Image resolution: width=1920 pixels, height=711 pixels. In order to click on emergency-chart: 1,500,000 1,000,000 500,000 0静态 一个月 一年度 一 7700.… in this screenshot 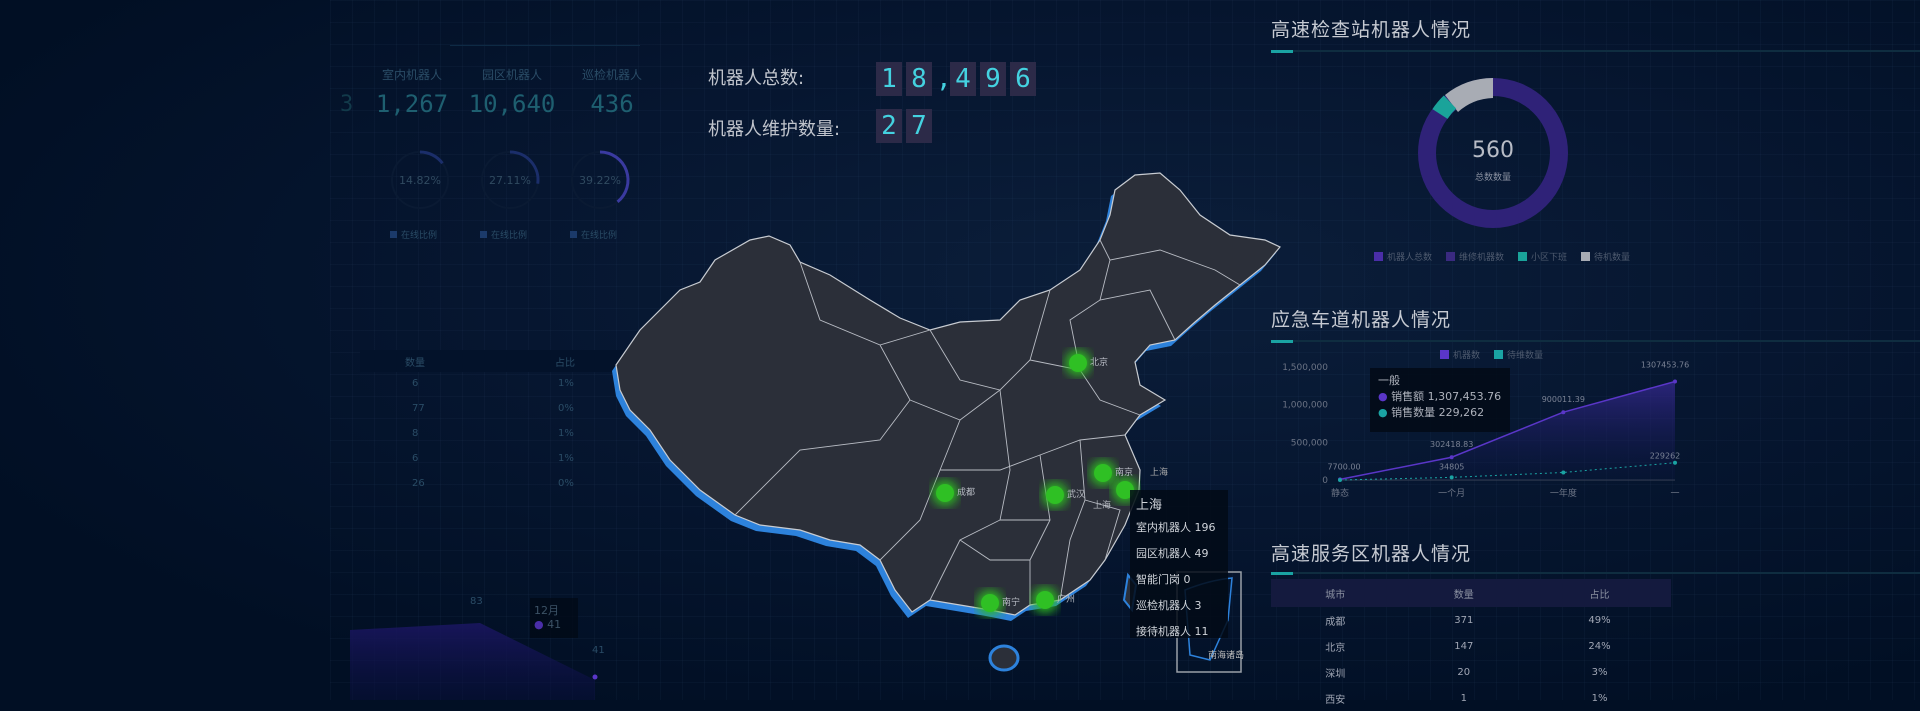, I will do `click(1485, 430)`.